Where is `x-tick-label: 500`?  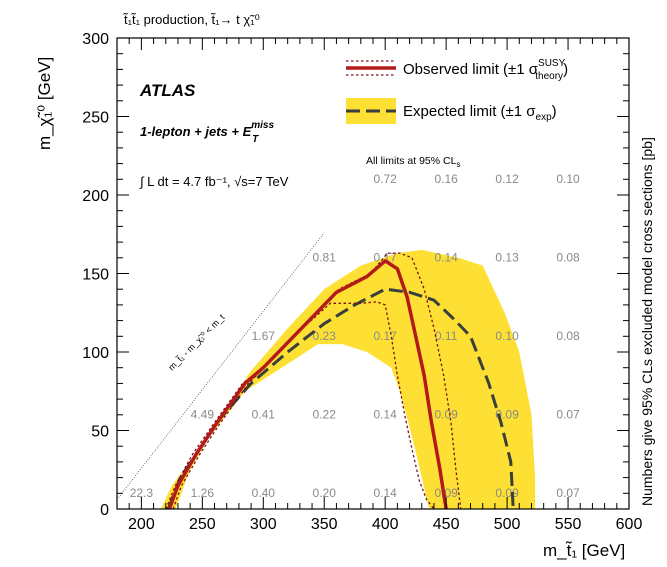
x-tick-label: 500 is located at coordinates (507, 524).